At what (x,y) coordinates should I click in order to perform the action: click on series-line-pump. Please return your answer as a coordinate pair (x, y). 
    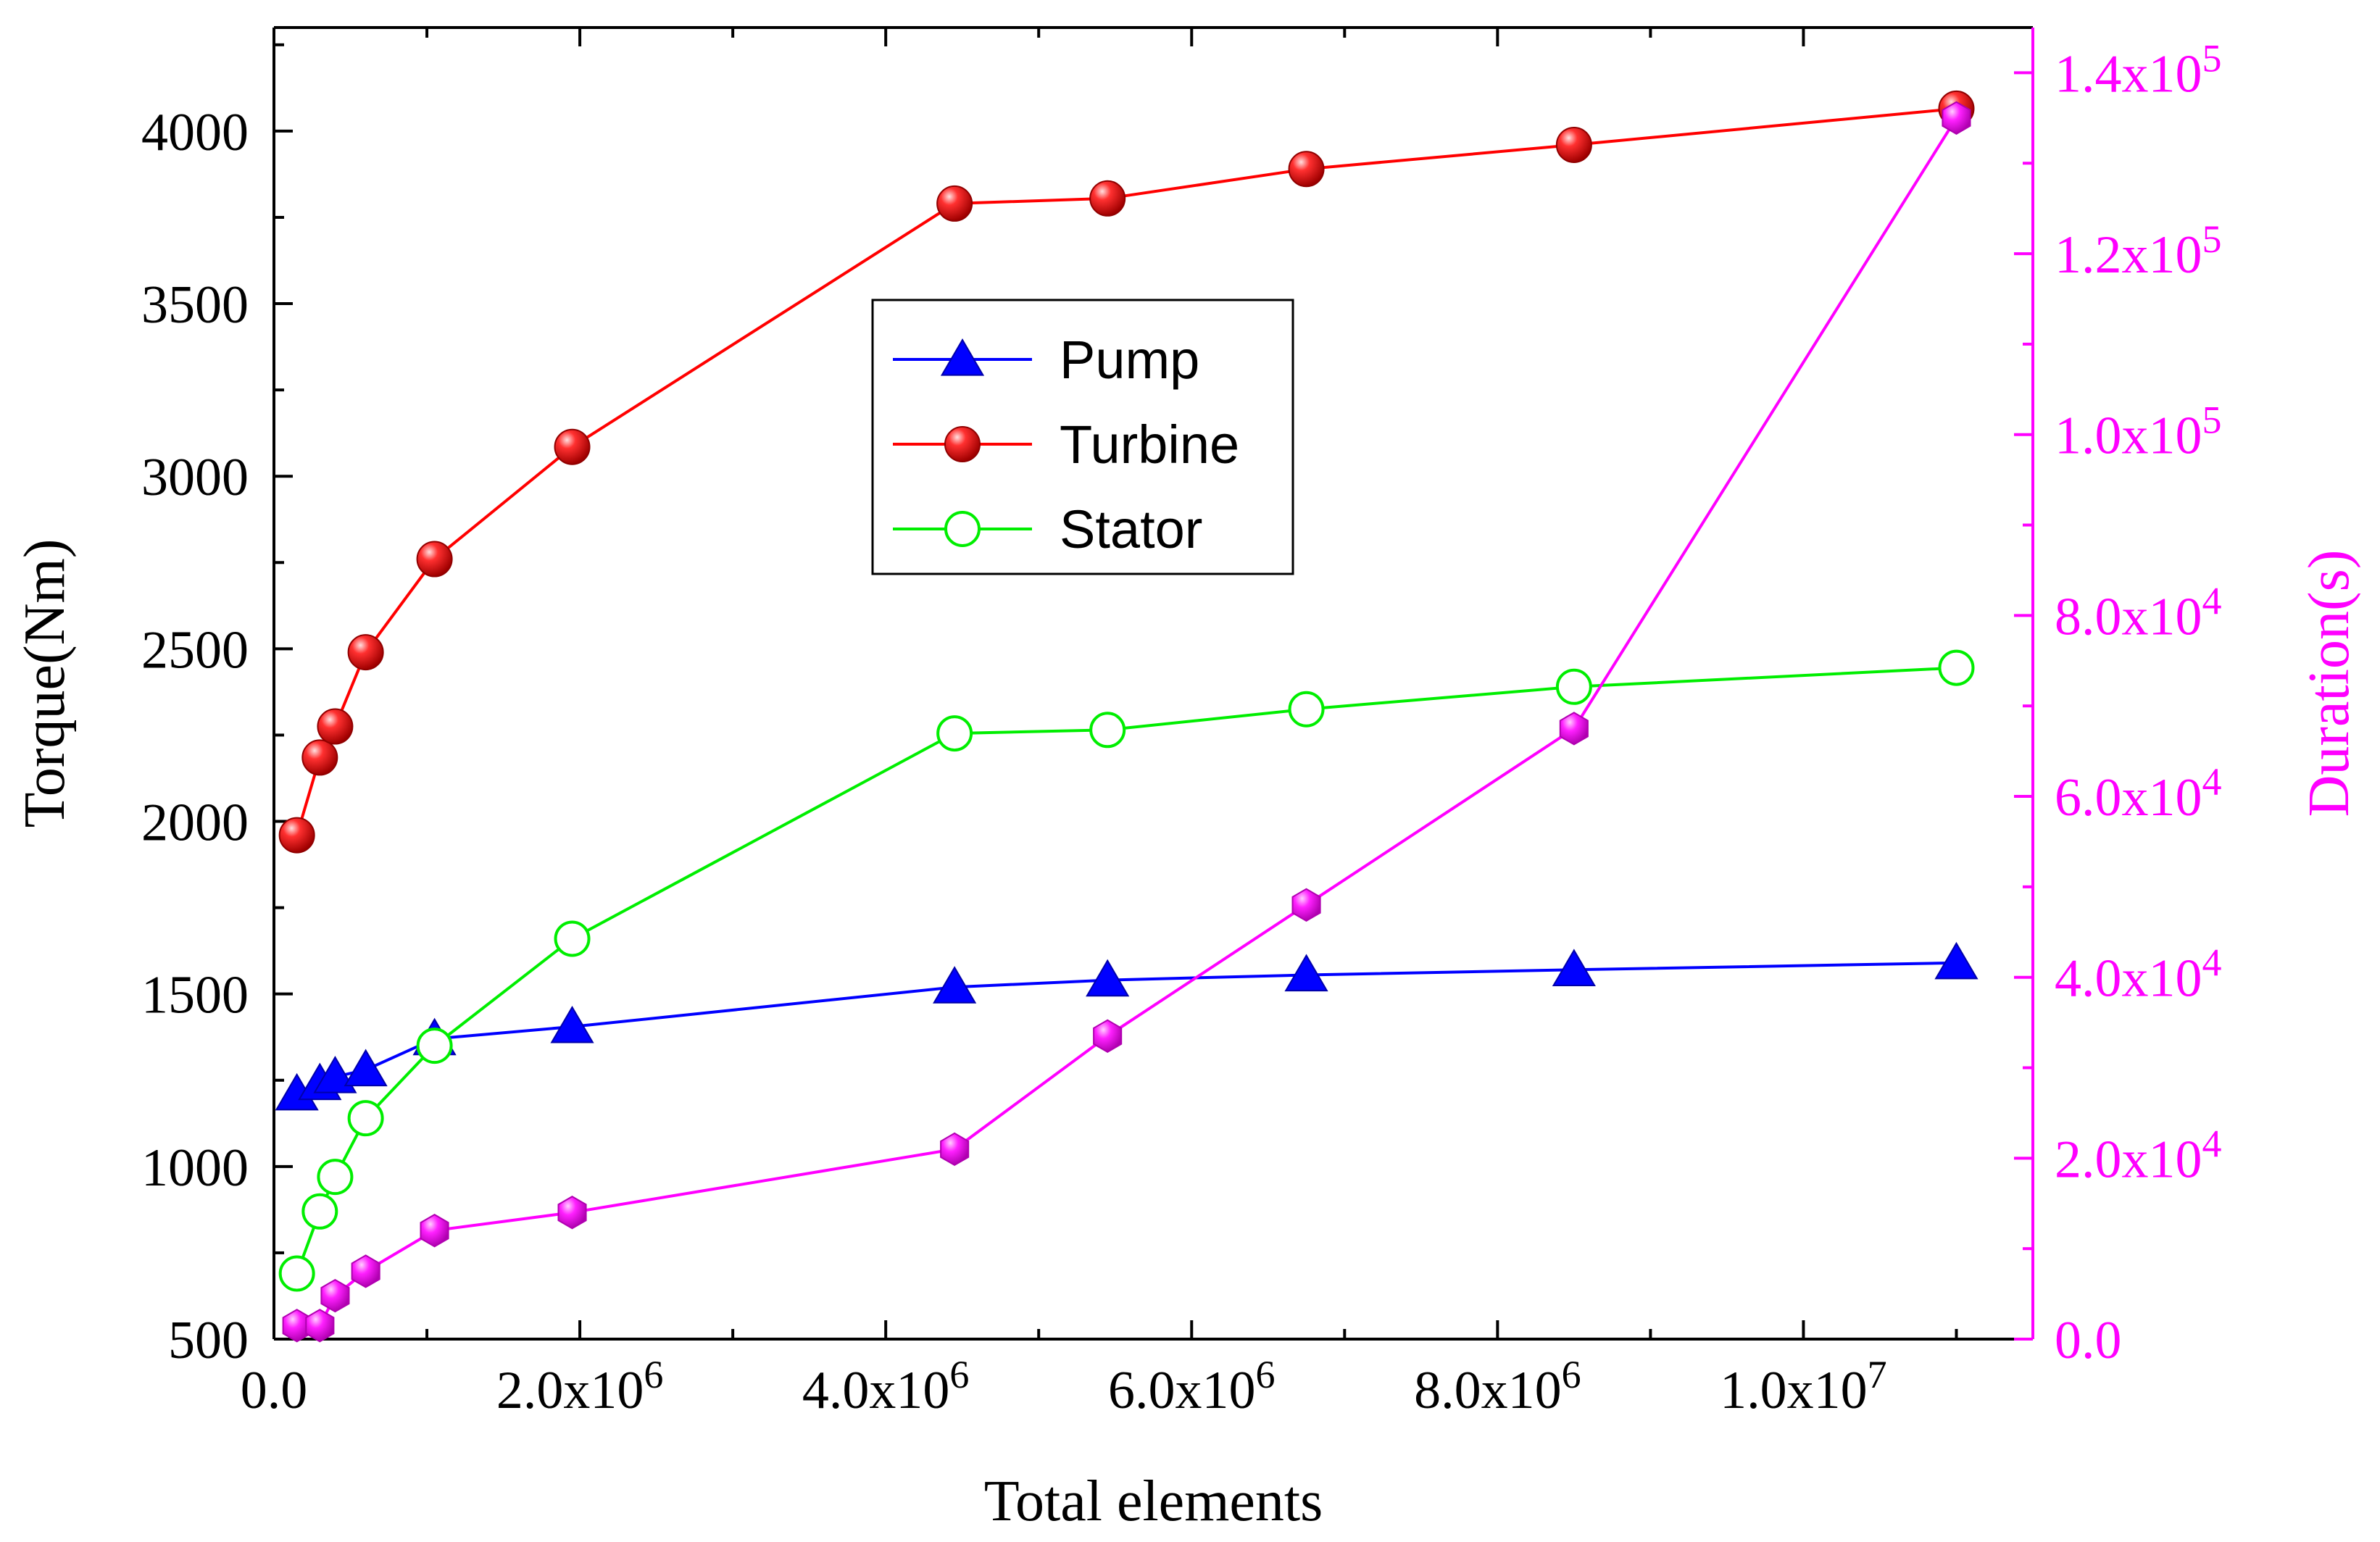
    Looking at the image, I should click on (1126, 1028).